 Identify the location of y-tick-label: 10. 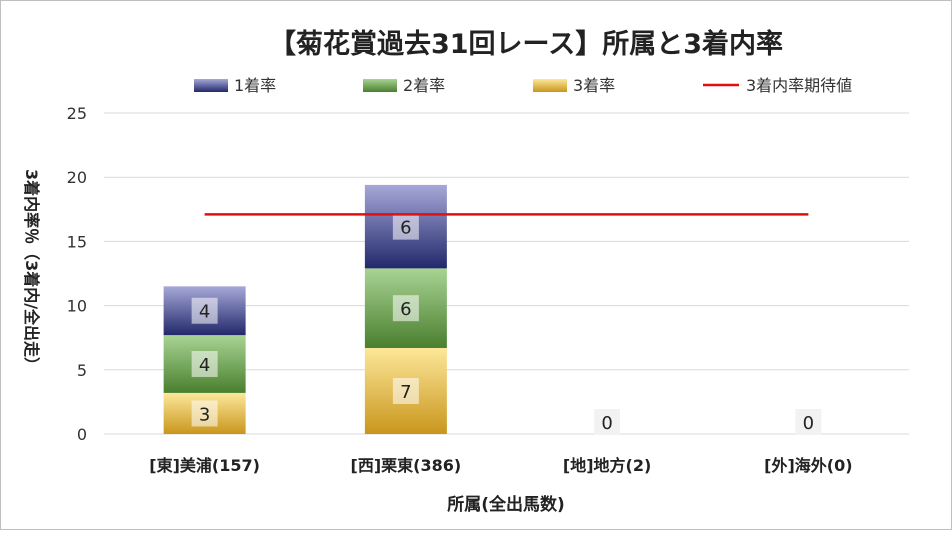
(77, 306).